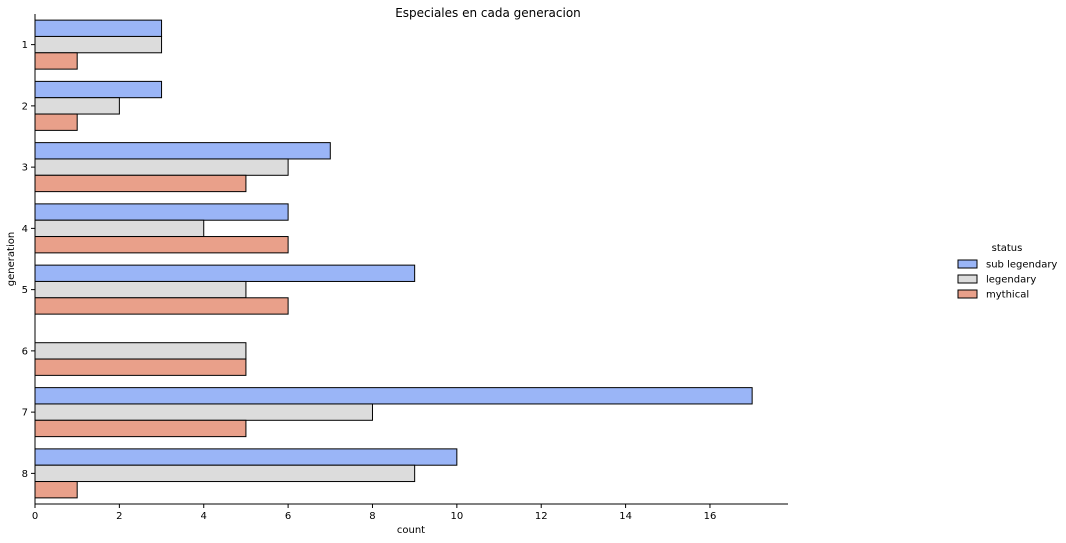  I want to click on bar-gen1-legendary, so click(98, 44).